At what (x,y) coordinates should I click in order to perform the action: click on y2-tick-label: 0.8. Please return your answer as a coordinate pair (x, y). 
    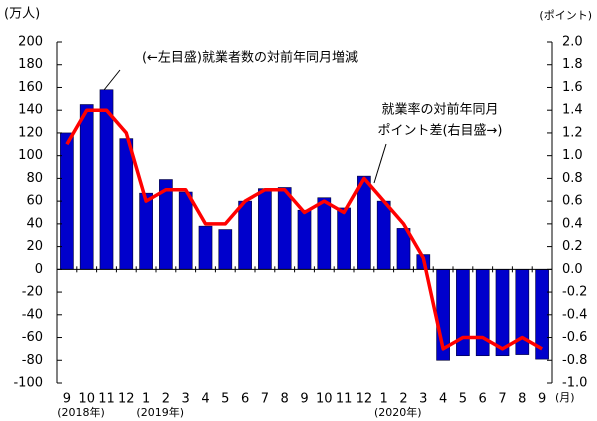
    Looking at the image, I should click on (572, 178).